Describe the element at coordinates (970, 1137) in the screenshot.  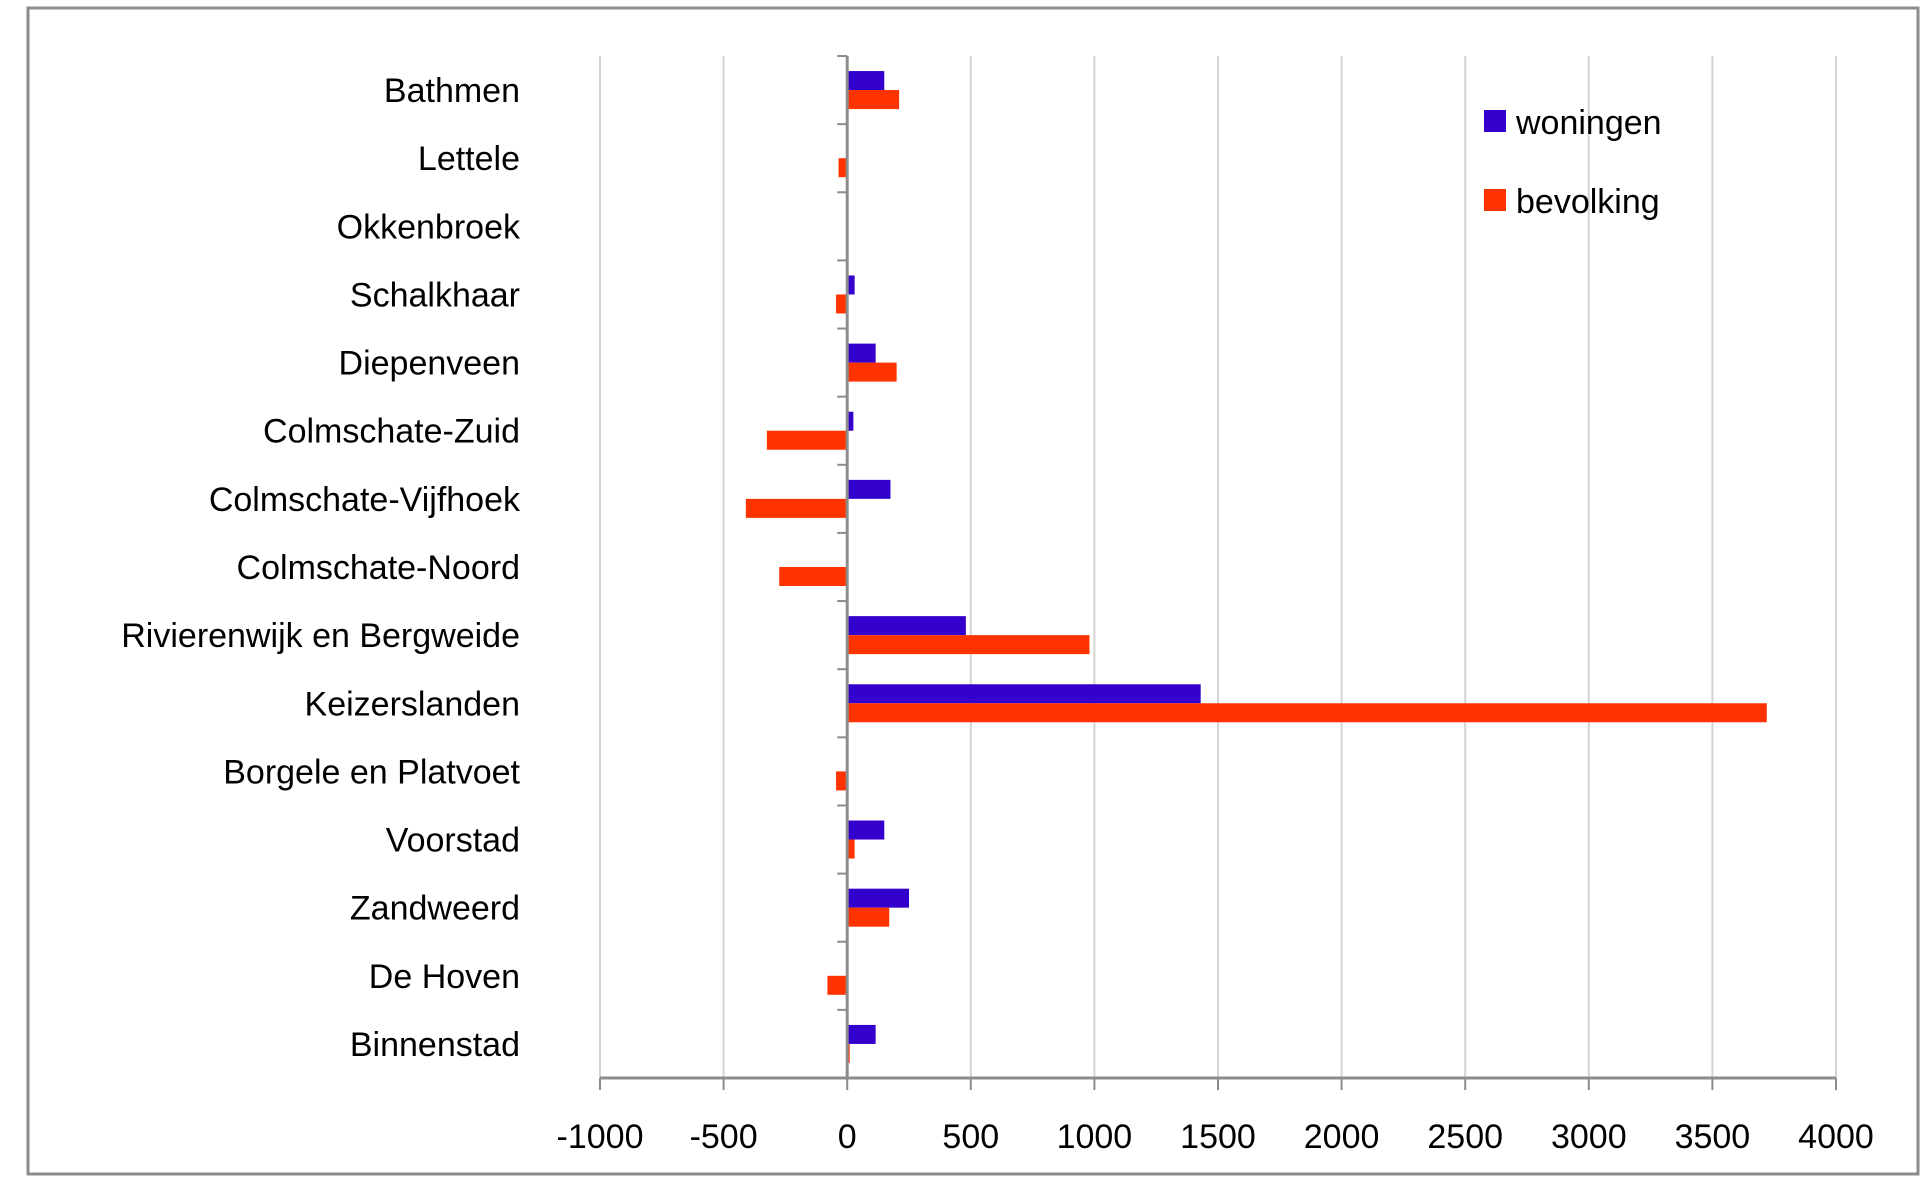
I see `x-tick-label: 500` at that location.